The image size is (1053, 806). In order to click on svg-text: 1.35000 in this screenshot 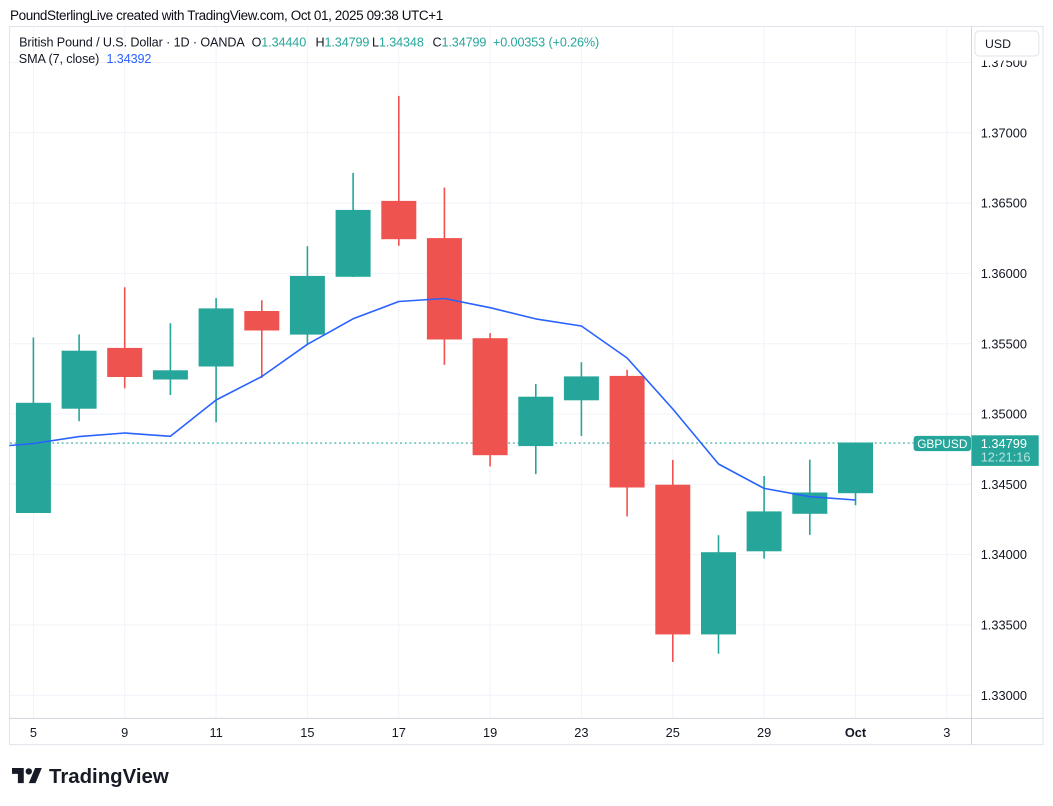, I will do `click(1004, 414)`.